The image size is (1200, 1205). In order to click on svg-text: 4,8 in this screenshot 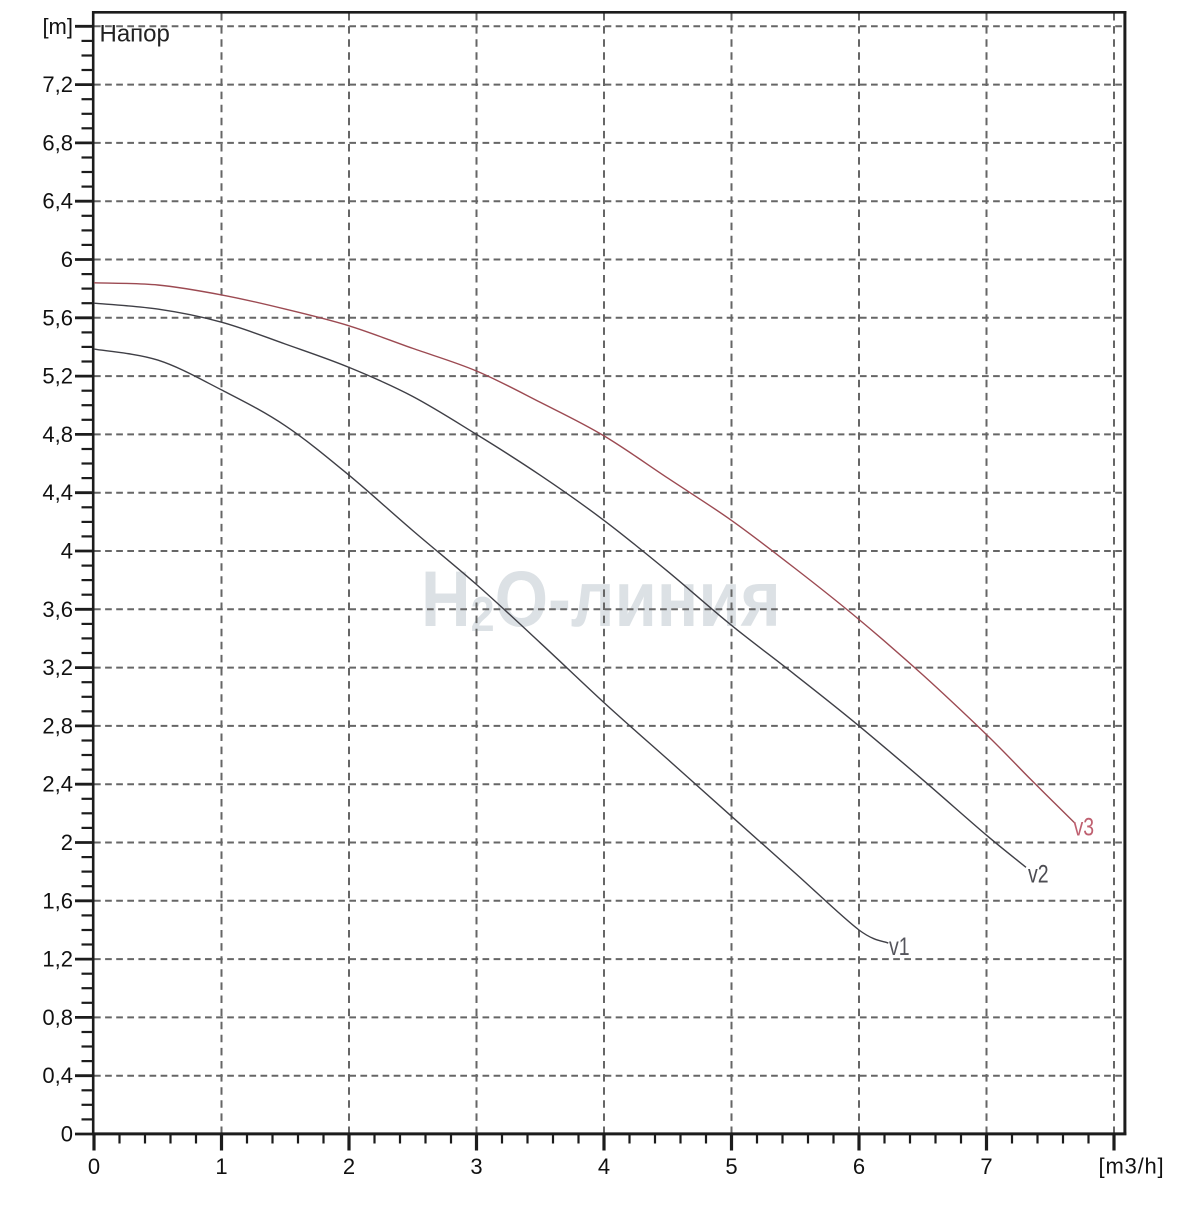, I will do `click(57, 434)`.